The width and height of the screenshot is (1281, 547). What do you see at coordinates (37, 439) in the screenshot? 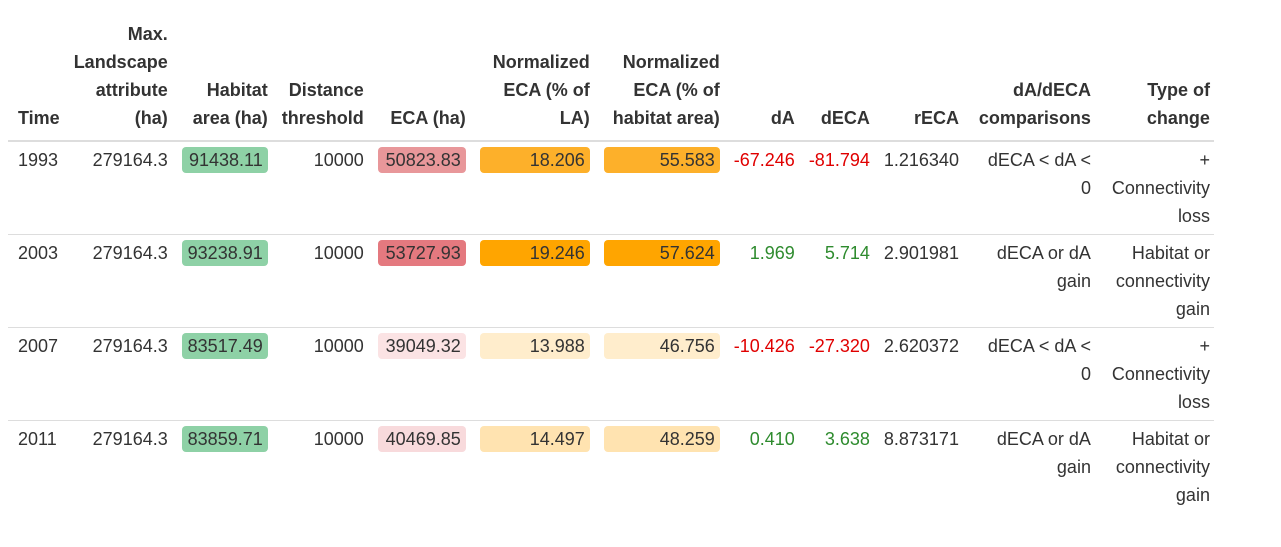
I see `cell-time: 2011` at bounding box center [37, 439].